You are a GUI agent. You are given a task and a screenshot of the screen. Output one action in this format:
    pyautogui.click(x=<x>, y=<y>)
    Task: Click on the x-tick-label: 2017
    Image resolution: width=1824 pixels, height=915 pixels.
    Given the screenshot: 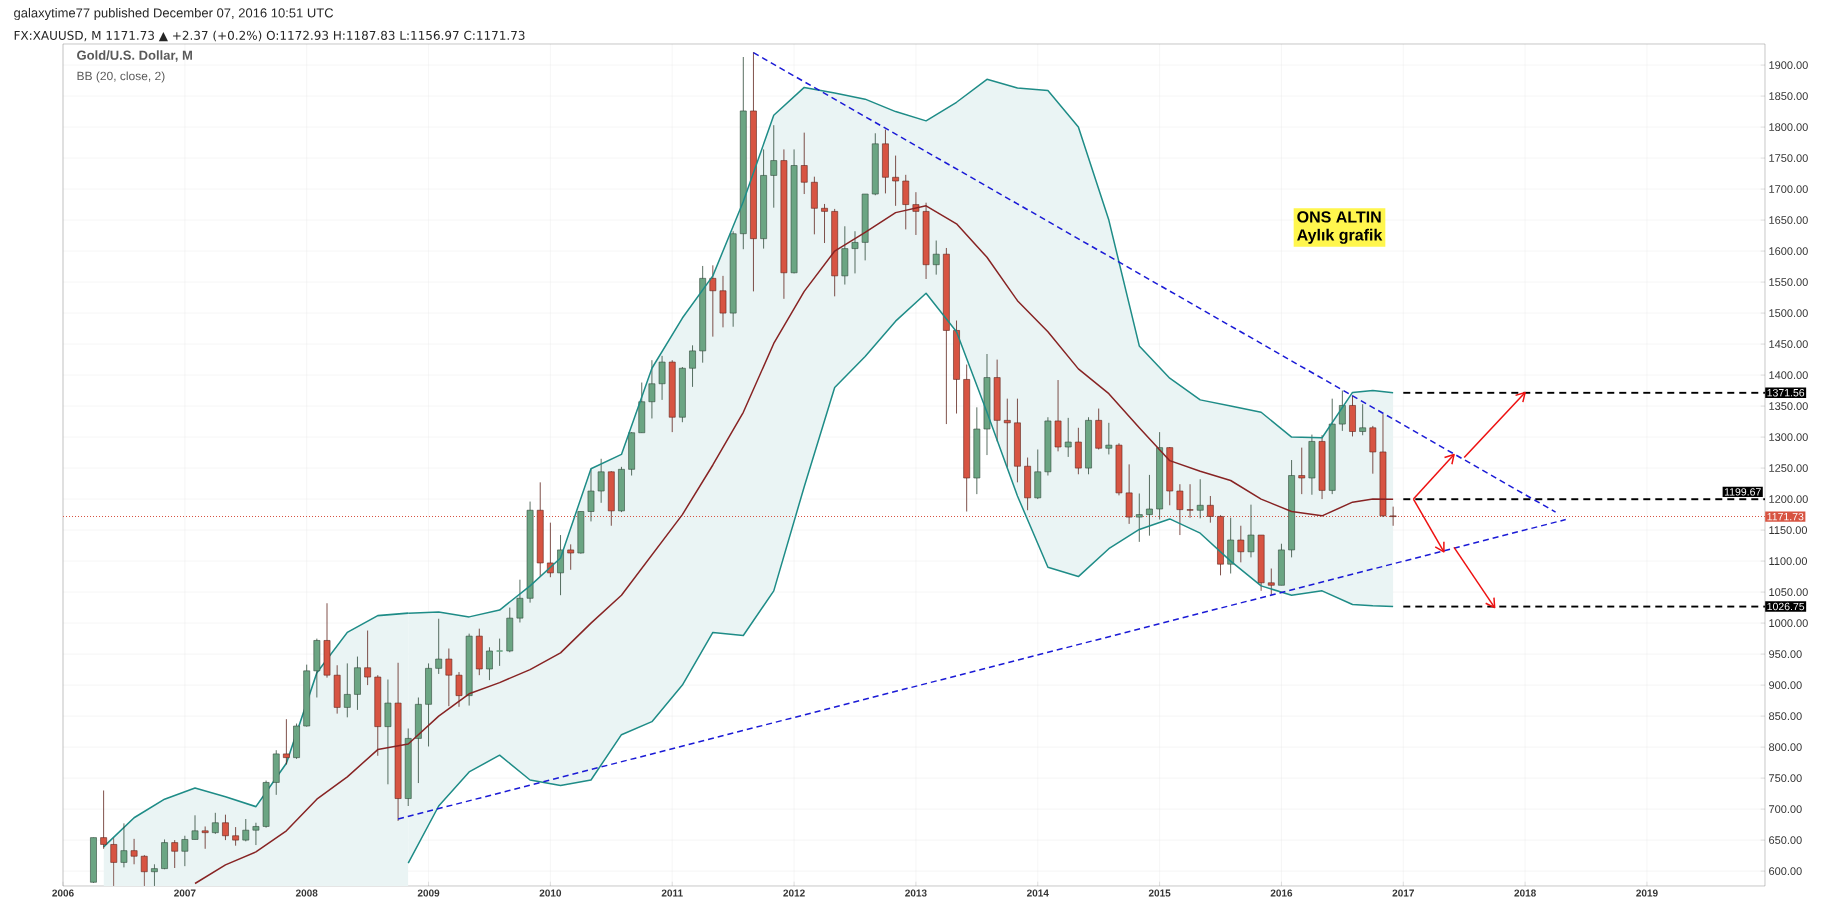 What is the action you would take?
    pyautogui.click(x=1403, y=893)
    